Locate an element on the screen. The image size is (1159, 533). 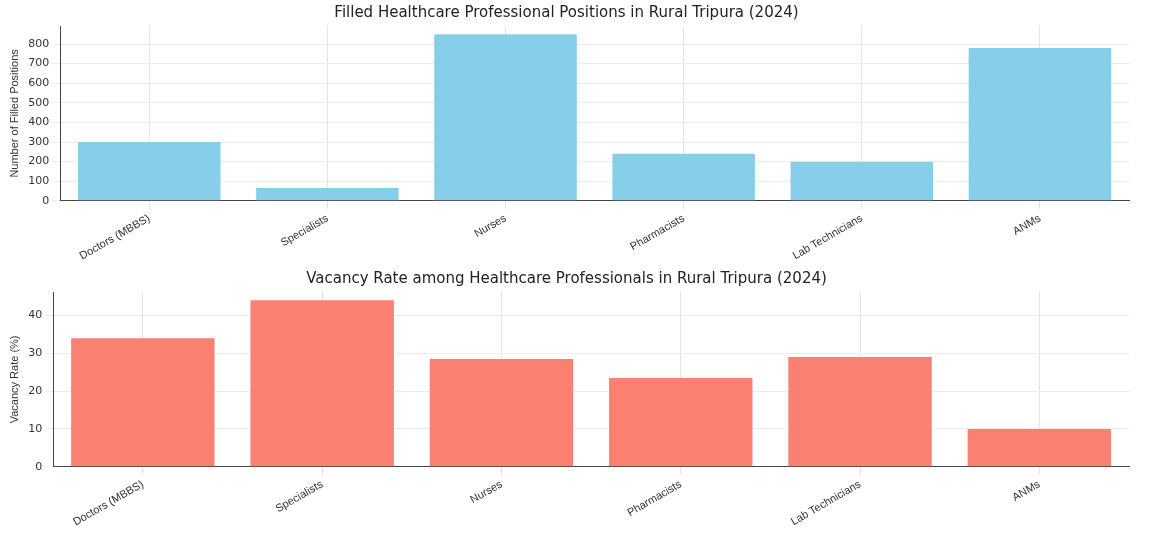
y-tick-label: 400 is located at coordinates (39, 122).